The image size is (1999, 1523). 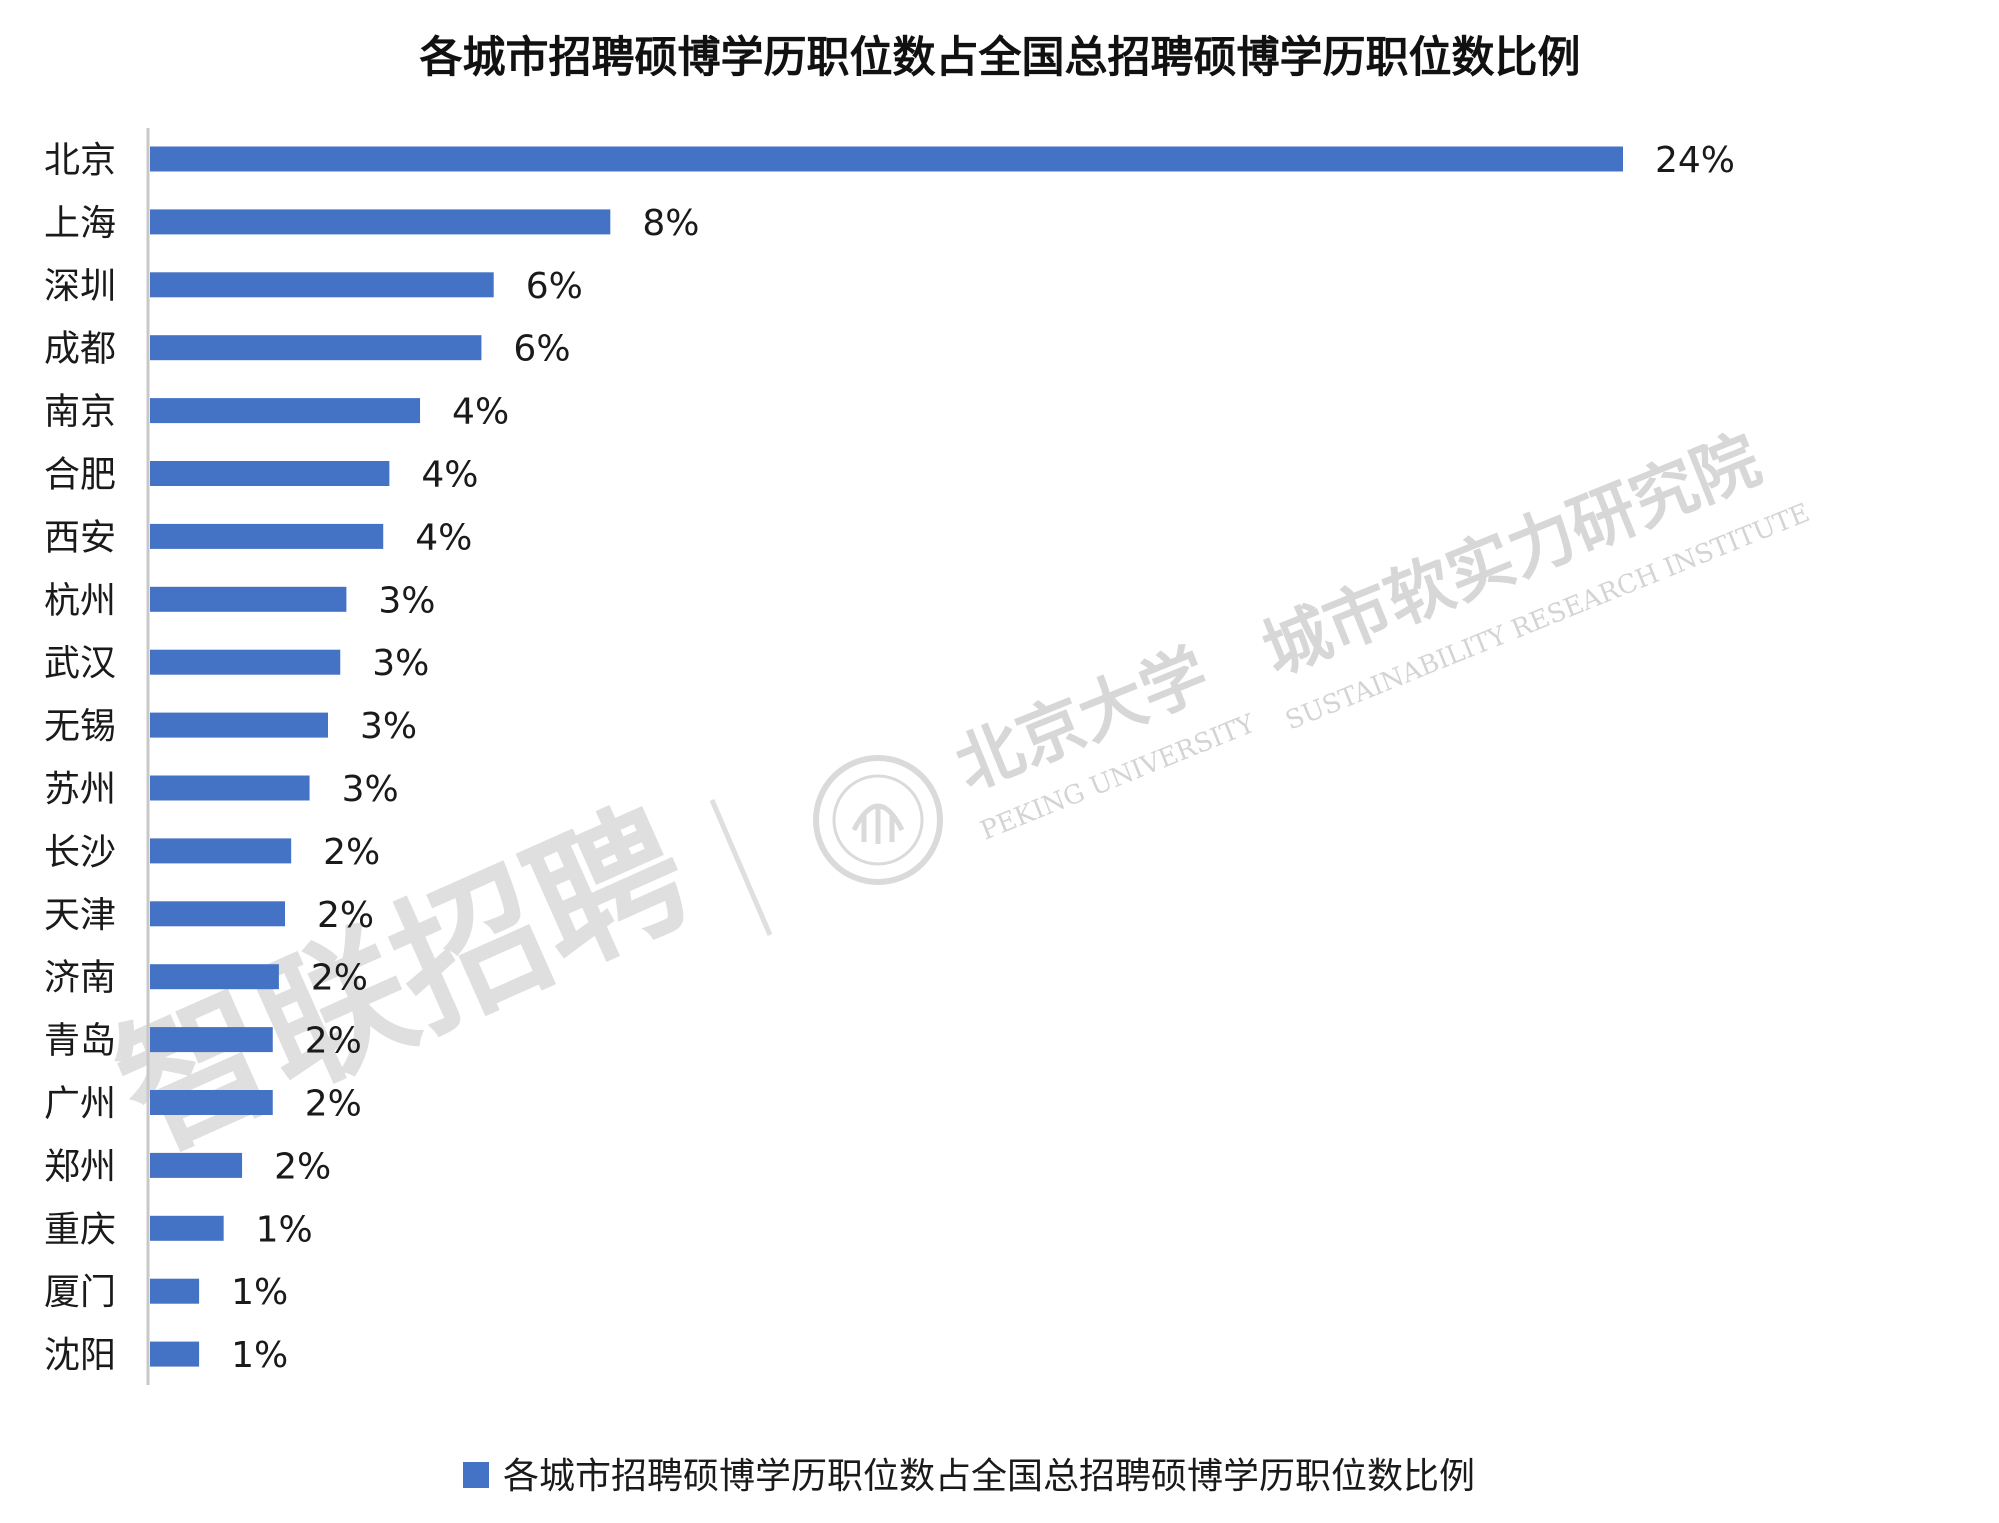 I want to click on category-label: 杭州, so click(x=80, y=600).